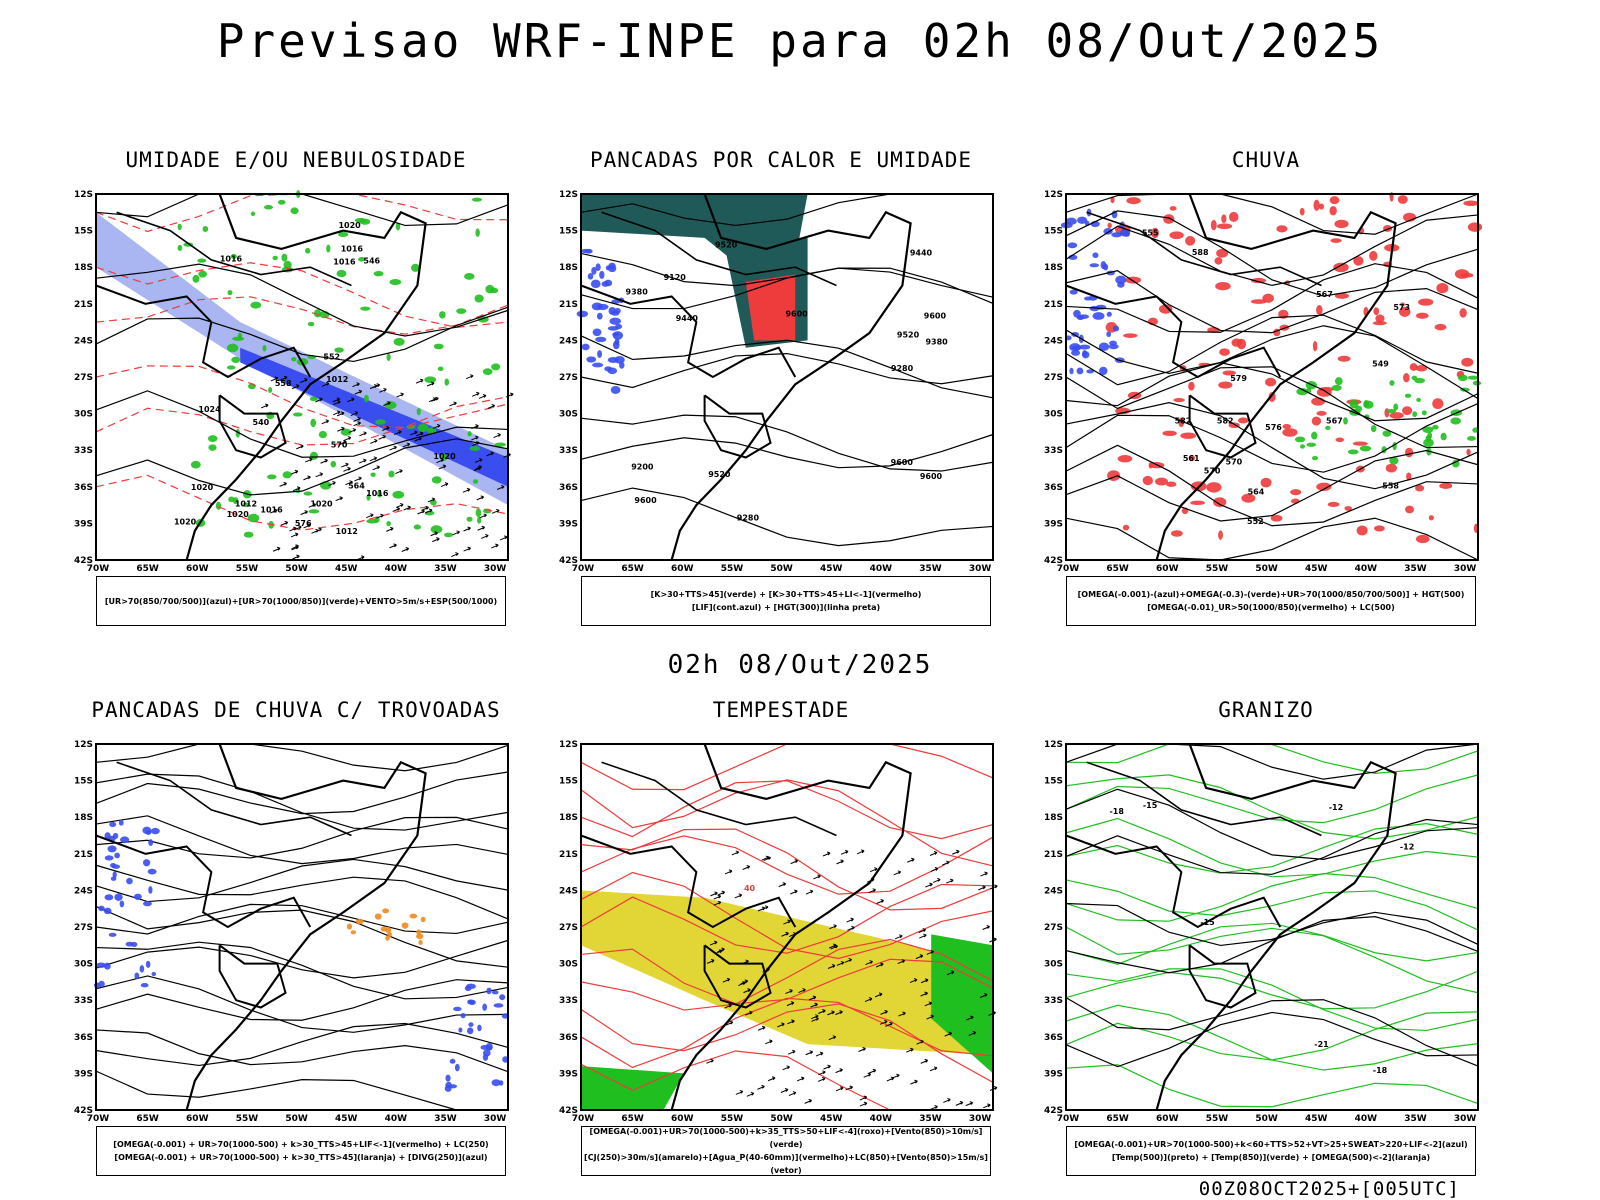  What do you see at coordinates (908, 334) in the screenshot?
I see `contour-label: 9520` at bounding box center [908, 334].